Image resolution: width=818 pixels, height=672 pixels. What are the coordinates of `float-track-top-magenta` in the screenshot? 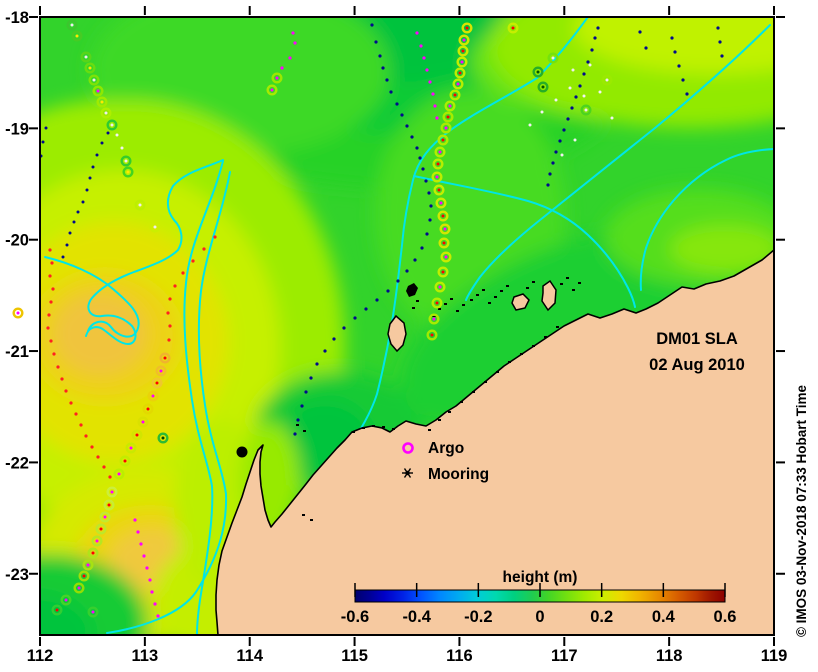 It's located at (359, 75).